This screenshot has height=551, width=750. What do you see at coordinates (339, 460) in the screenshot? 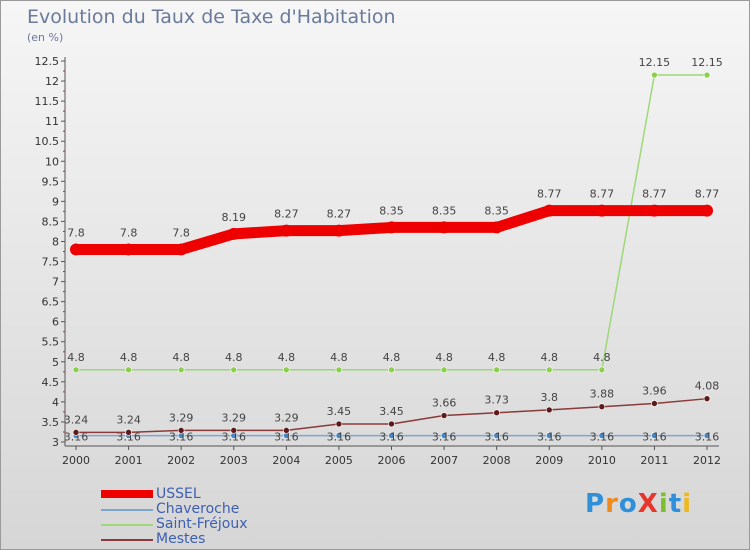
I see `x-tick-label: 2005` at bounding box center [339, 460].